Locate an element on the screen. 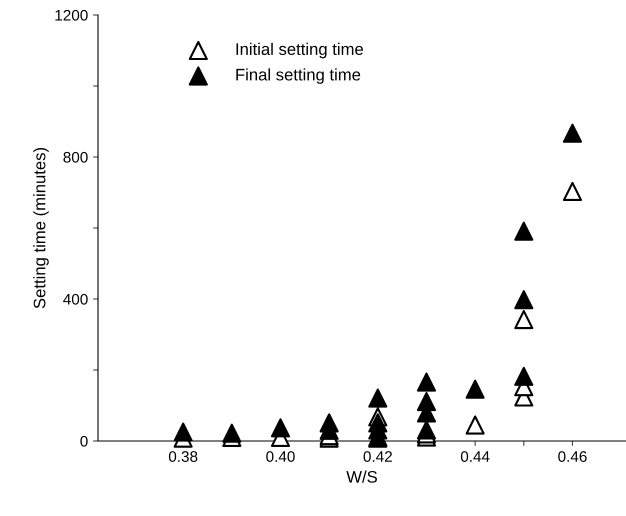  y-tick-label: 0 is located at coordinates (84, 441).